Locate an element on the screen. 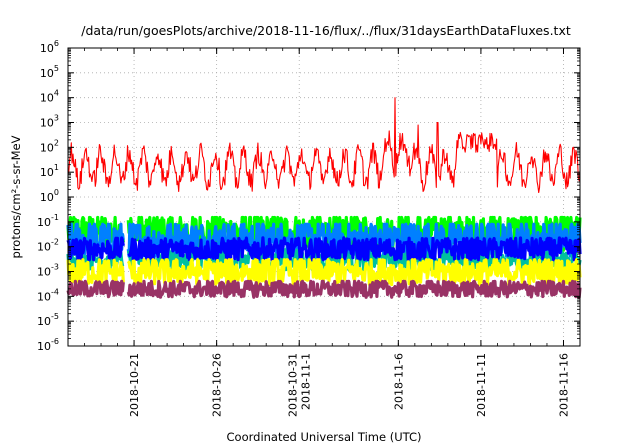 The height and width of the screenshot is (448, 640). x-tick-label: 2018-11-1 is located at coordinates (306, 381).